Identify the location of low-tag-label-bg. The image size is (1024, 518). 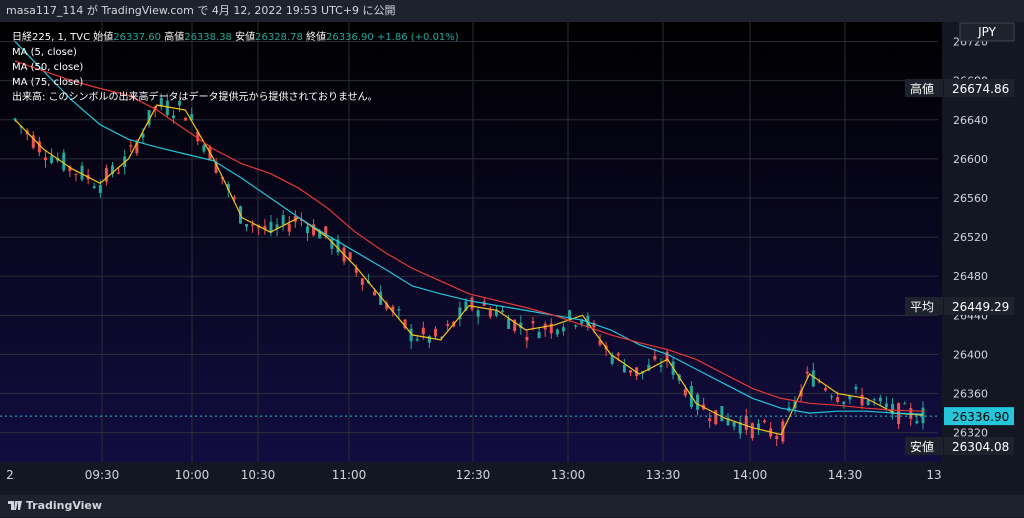
(924, 446).